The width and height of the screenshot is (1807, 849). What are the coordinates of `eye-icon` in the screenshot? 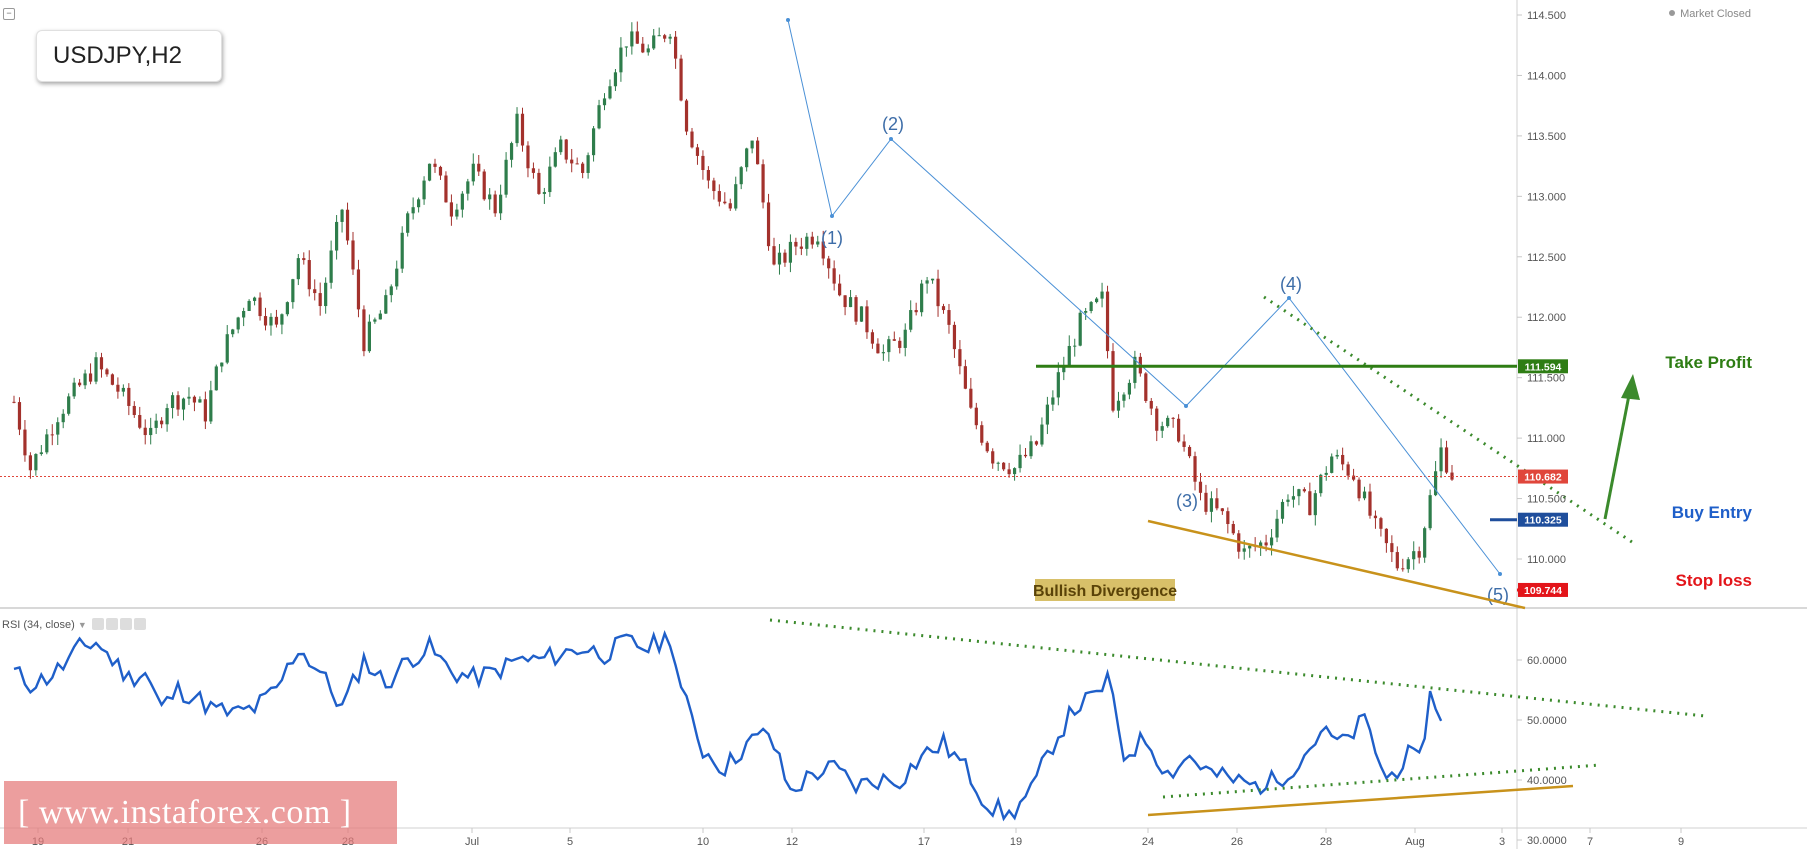 It's located at (97, 624).